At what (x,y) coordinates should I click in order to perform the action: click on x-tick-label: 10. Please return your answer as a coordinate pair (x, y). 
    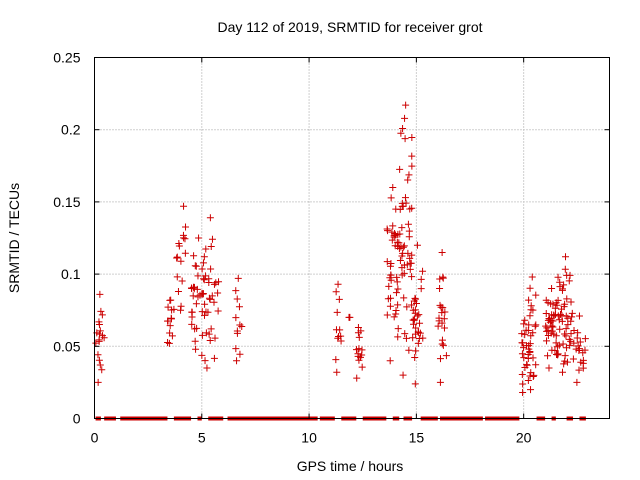
    Looking at the image, I should click on (309, 438).